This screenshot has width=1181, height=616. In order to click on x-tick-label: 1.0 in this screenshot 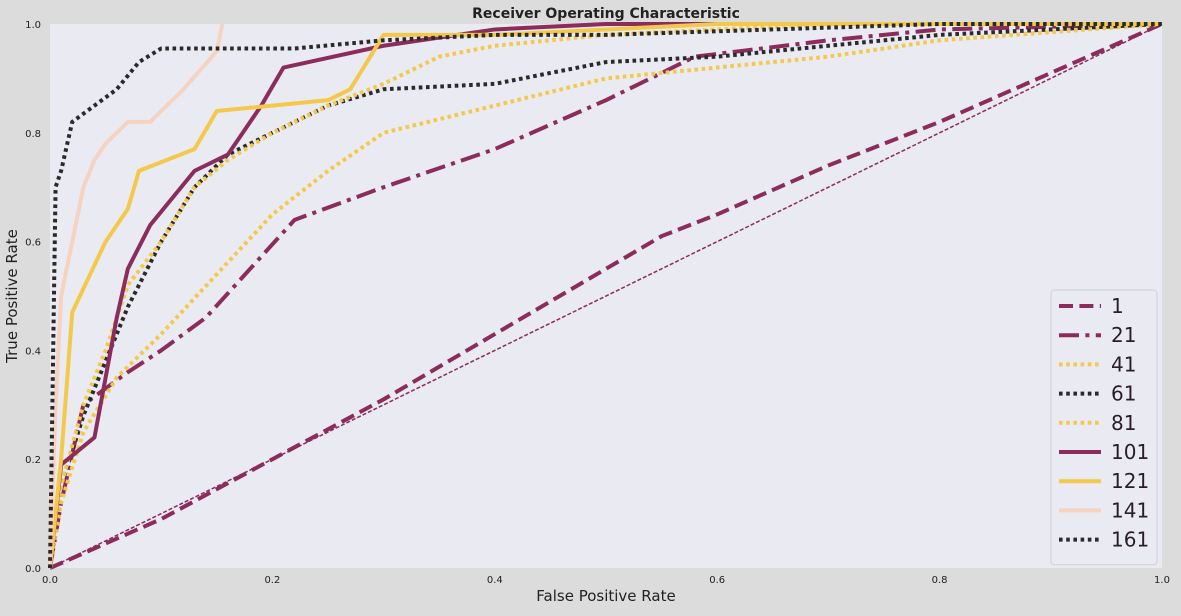, I will do `click(1162, 580)`.